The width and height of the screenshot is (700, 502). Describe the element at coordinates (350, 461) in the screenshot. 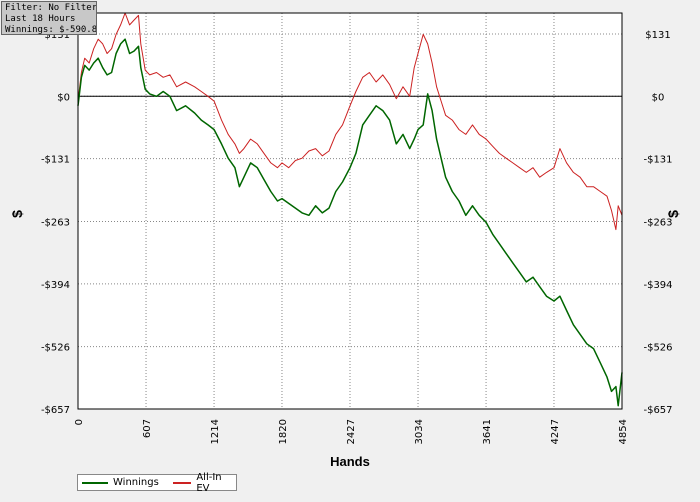

I see `x-axis-title: Hands` at that location.